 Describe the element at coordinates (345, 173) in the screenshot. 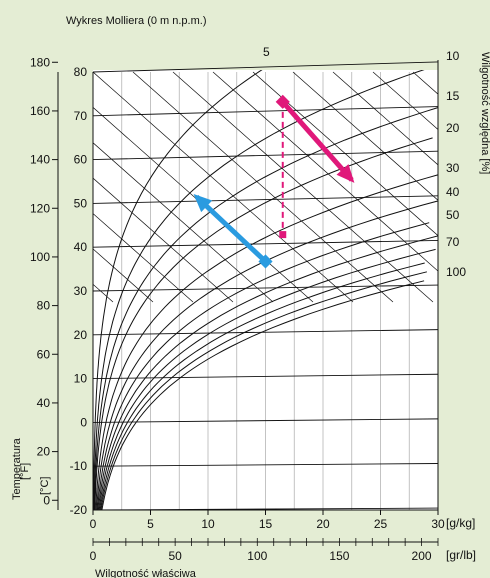

I see `magenta-arrow-head` at that location.